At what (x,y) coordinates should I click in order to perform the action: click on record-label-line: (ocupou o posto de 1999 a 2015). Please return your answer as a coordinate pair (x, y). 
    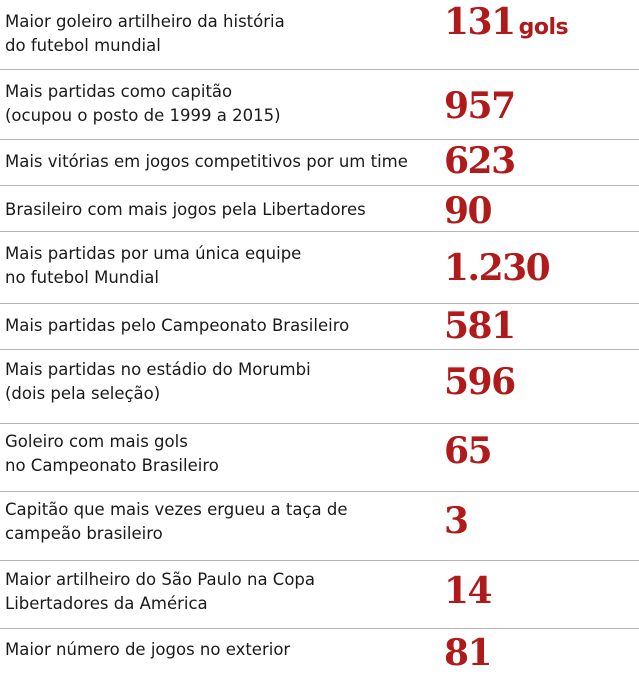
    Looking at the image, I should click on (143, 115).